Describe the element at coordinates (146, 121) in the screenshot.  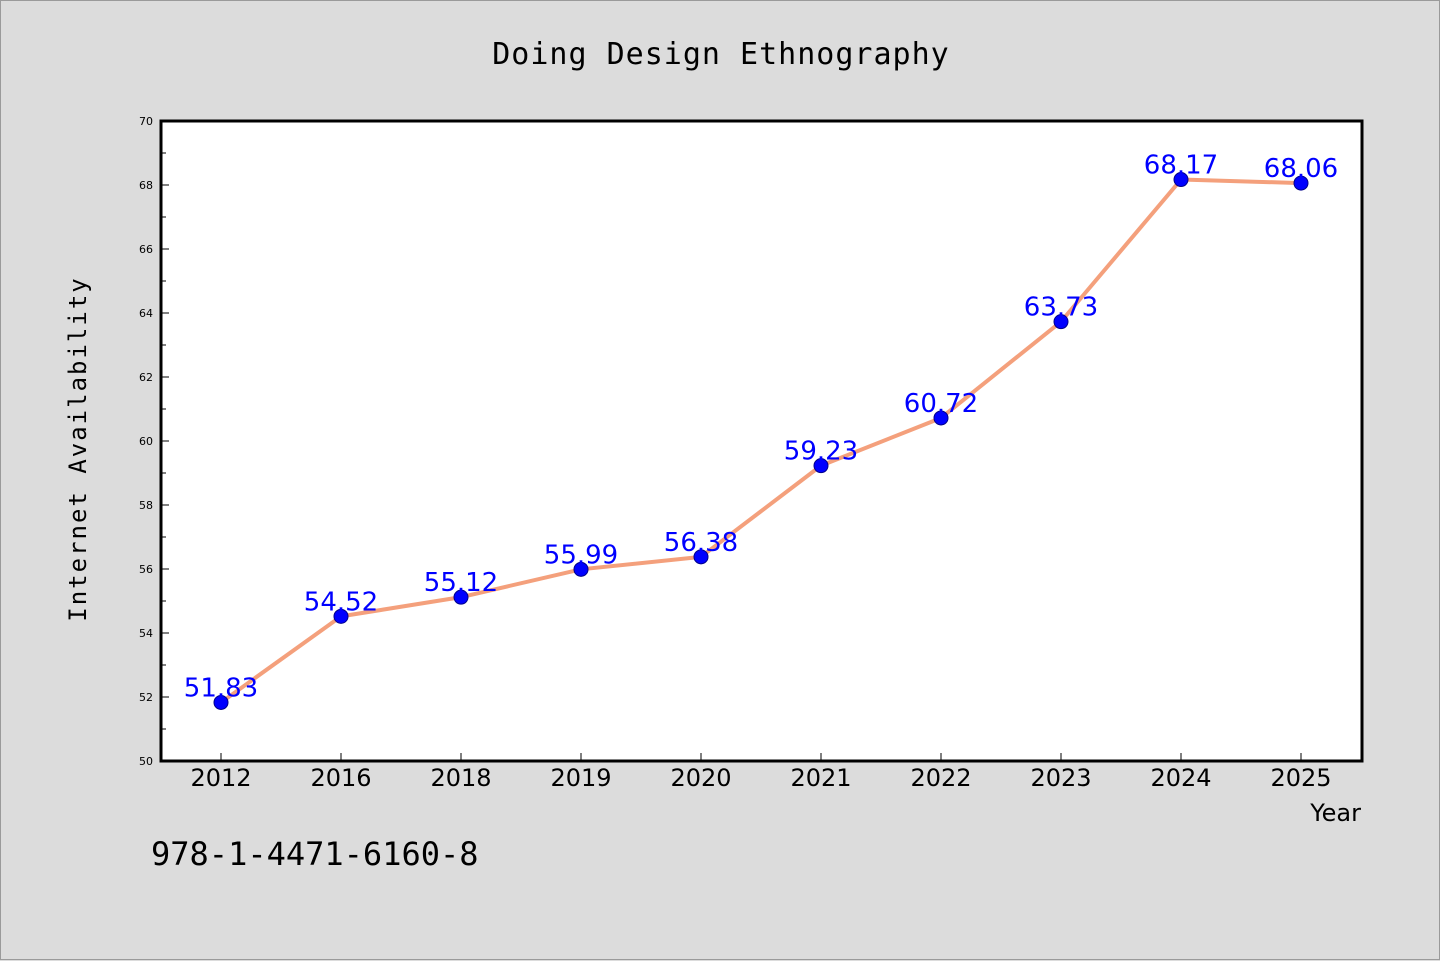
I see `y-tick-label: 70` at that location.